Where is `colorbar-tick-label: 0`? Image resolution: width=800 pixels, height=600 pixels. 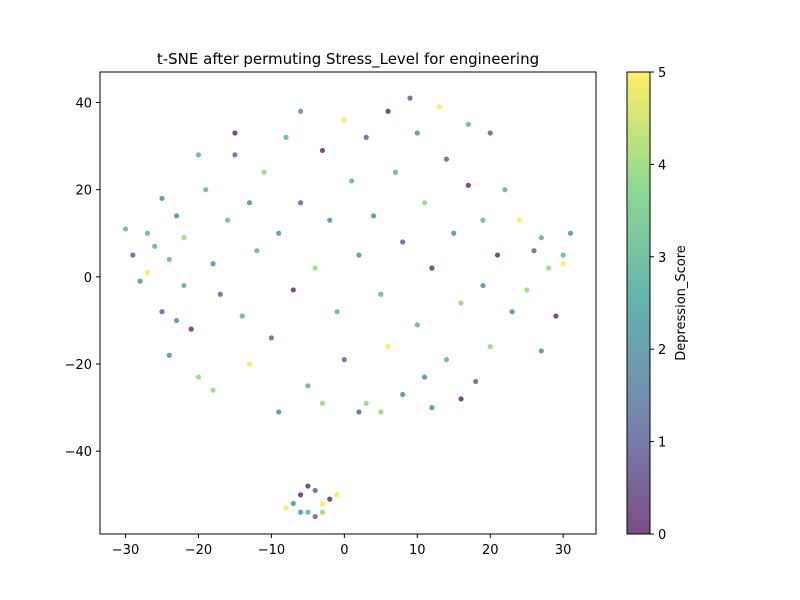 colorbar-tick-label: 0 is located at coordinates (662, 535).